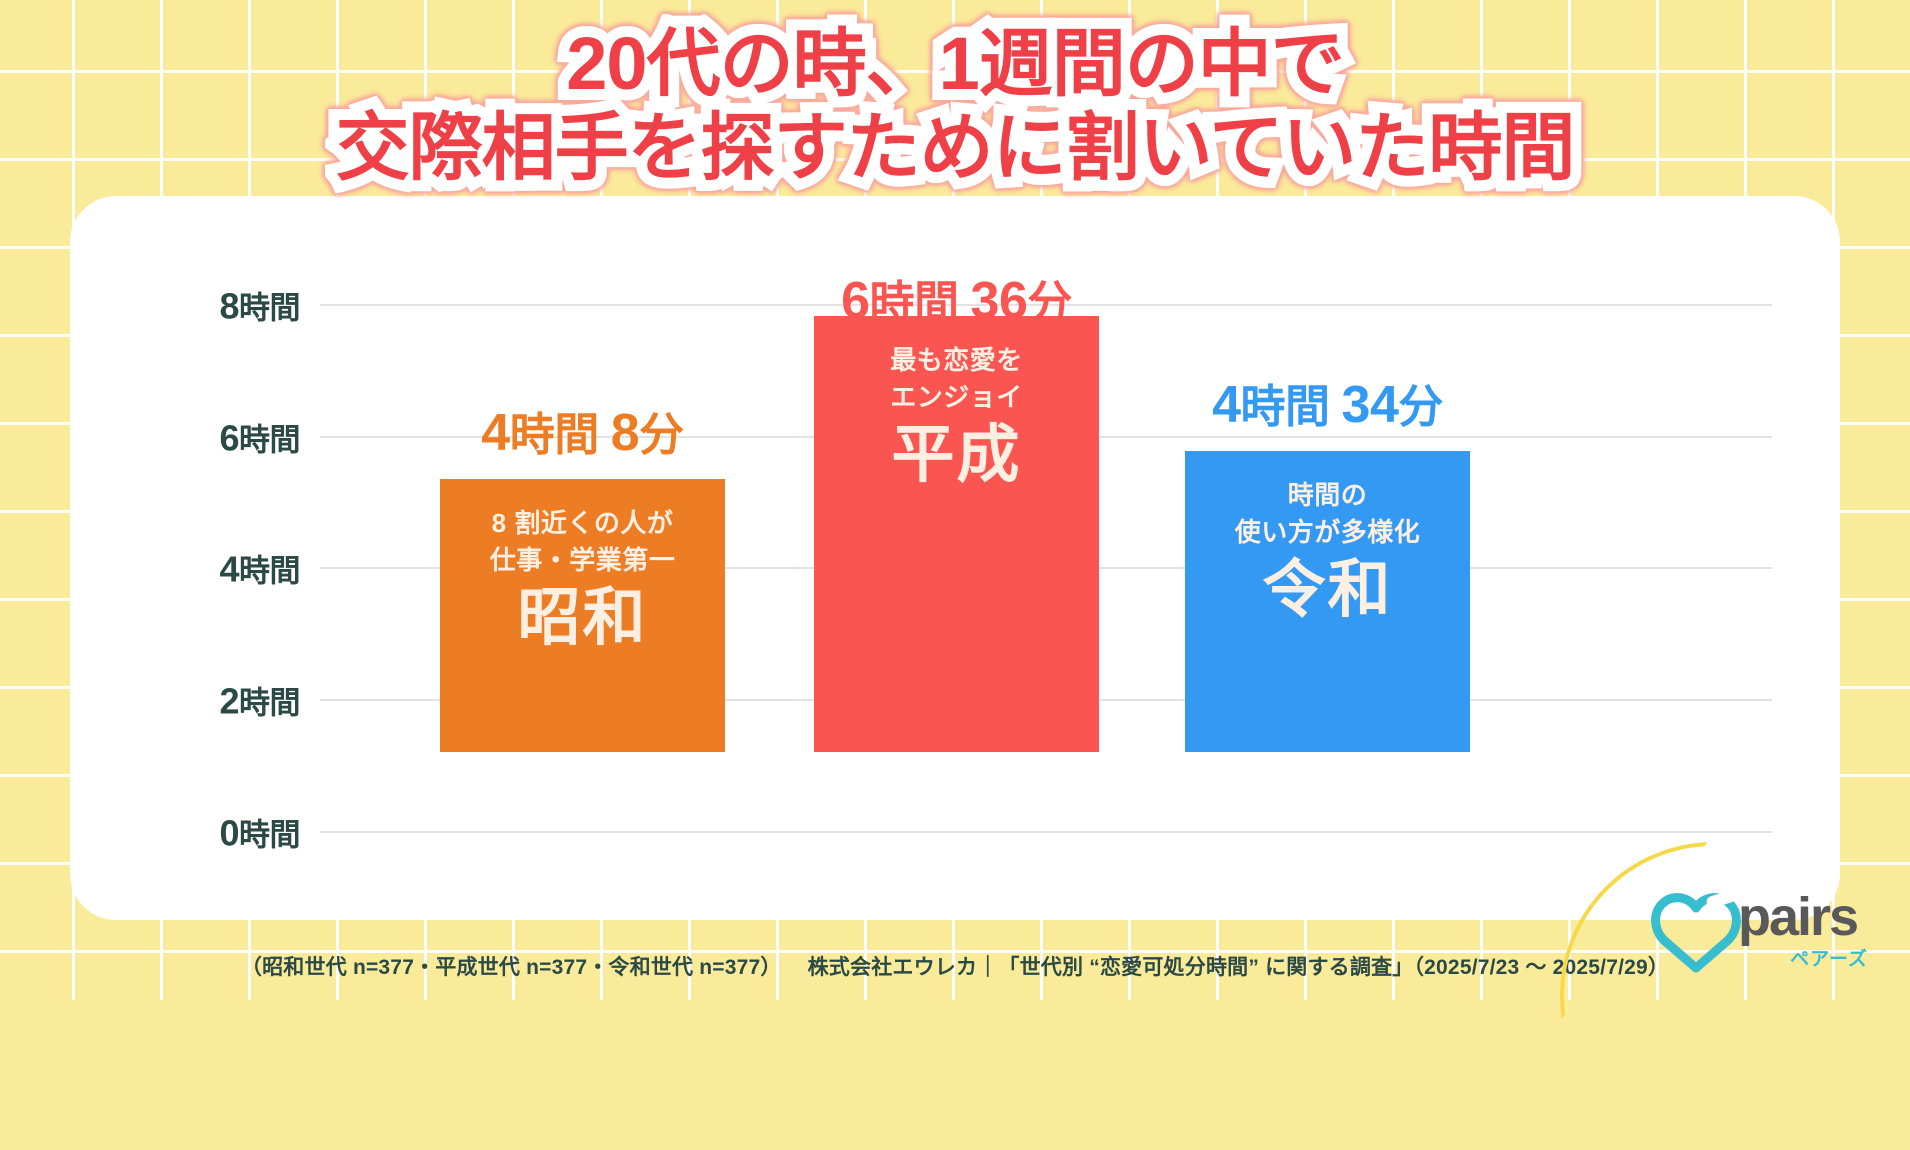 Image resolution: width=1910 pixels, height=1150 pixels. I want to click on bar-value-minutes-unit-showa: 分, so click(661, 434).